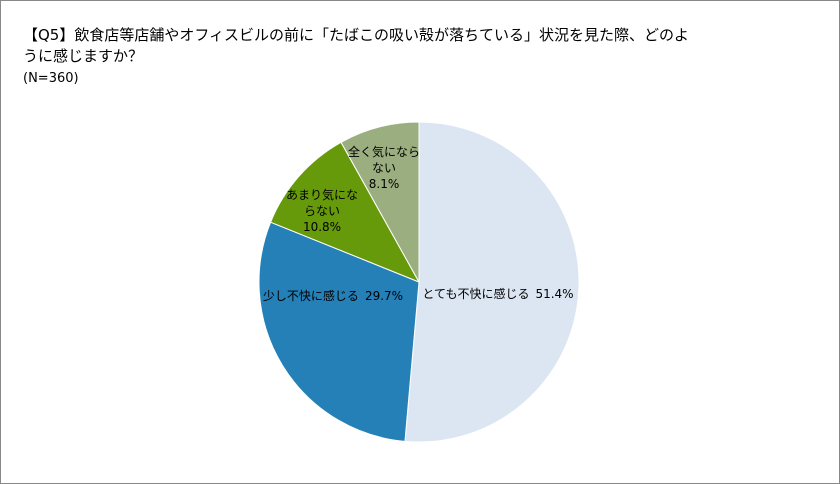 Image resolution: width=840 pixels, height=484 pixels. I want to click on label-category: あまり気にならない, so click(321, 203).